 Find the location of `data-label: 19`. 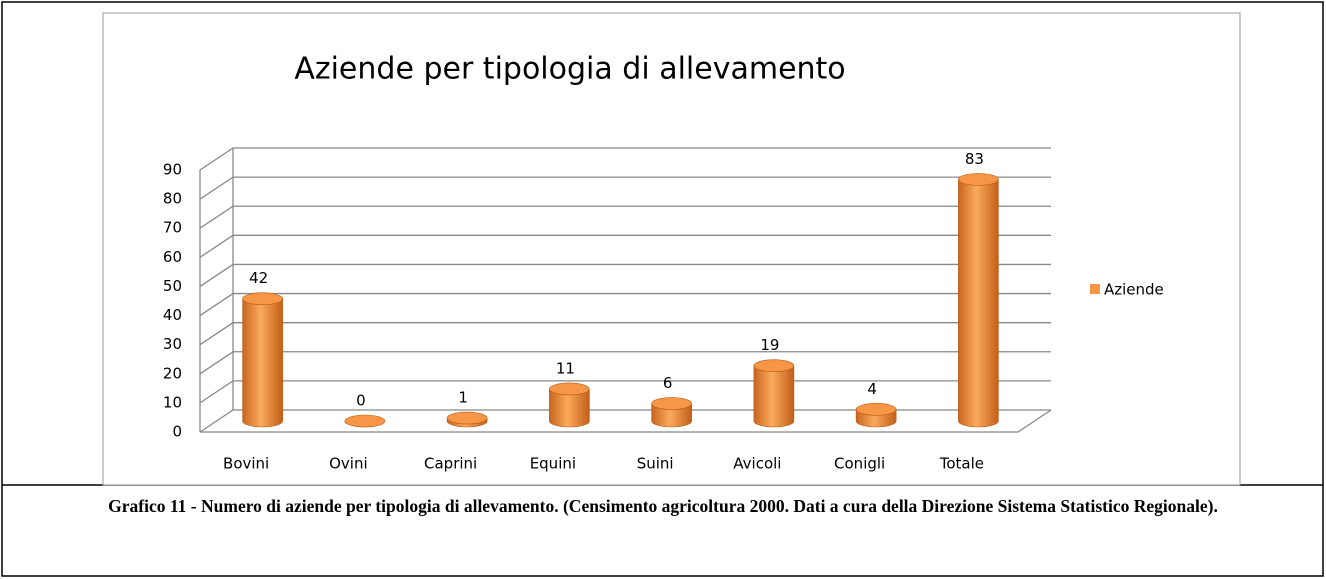

data-label: 19 is located at coordinates (769, 345).